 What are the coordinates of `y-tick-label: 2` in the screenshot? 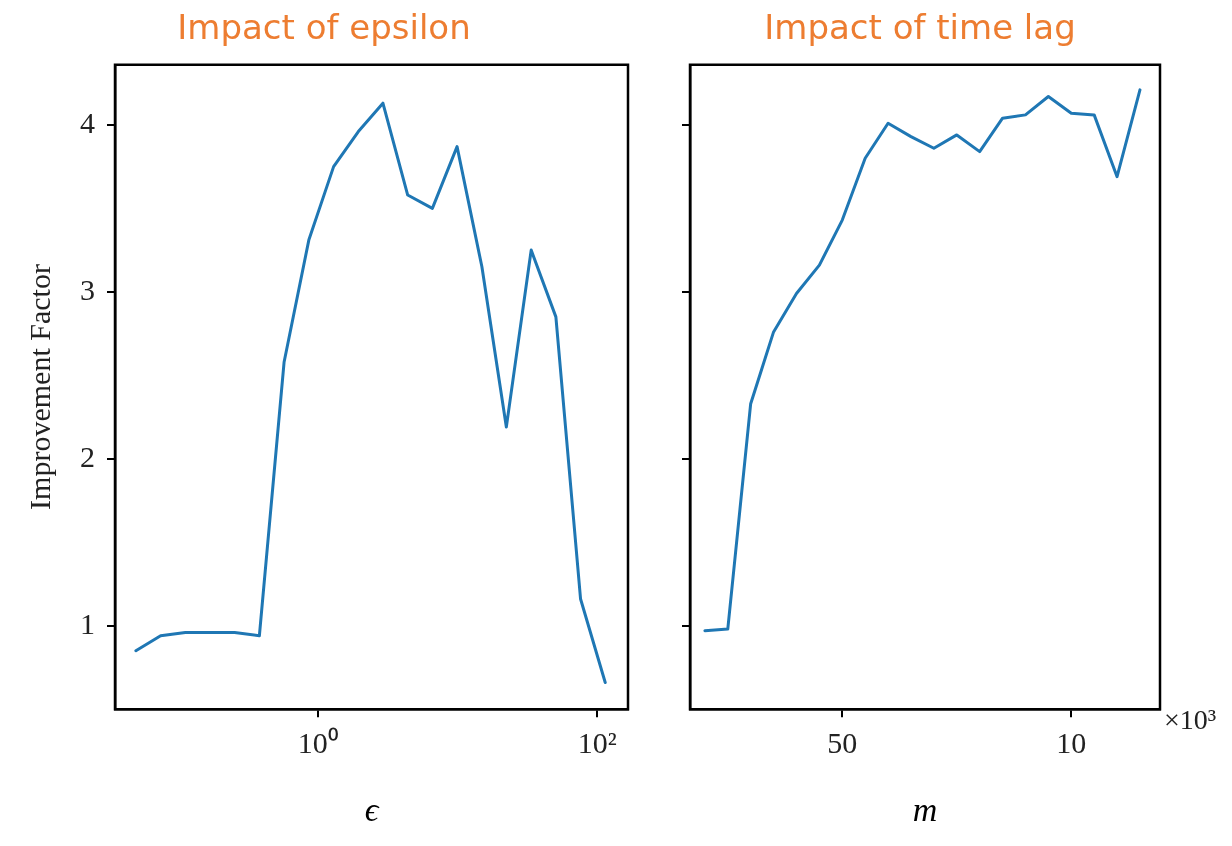 It's located at (87, 456).